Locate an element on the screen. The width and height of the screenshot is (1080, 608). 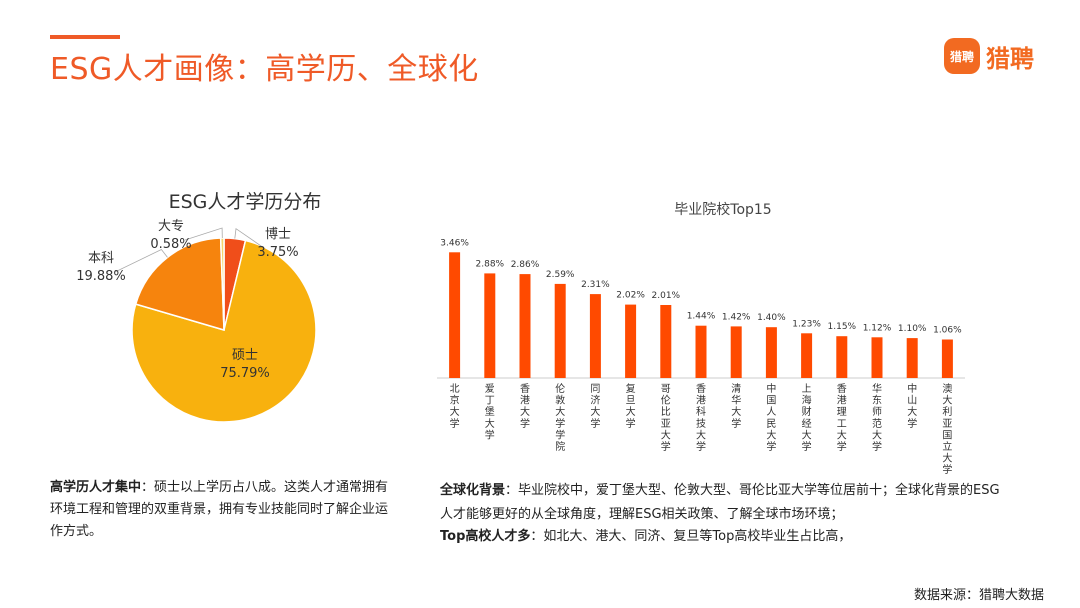
data-source: 数据来源：猎聘大数据 is located at coordinates (978, 595).